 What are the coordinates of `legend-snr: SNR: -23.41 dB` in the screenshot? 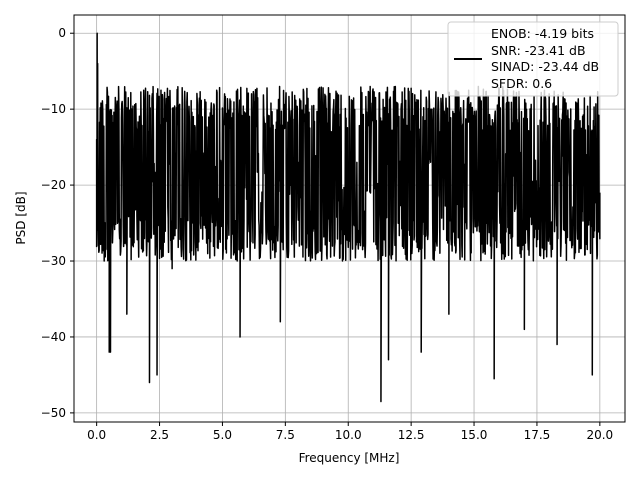 It's located at (538, 50).